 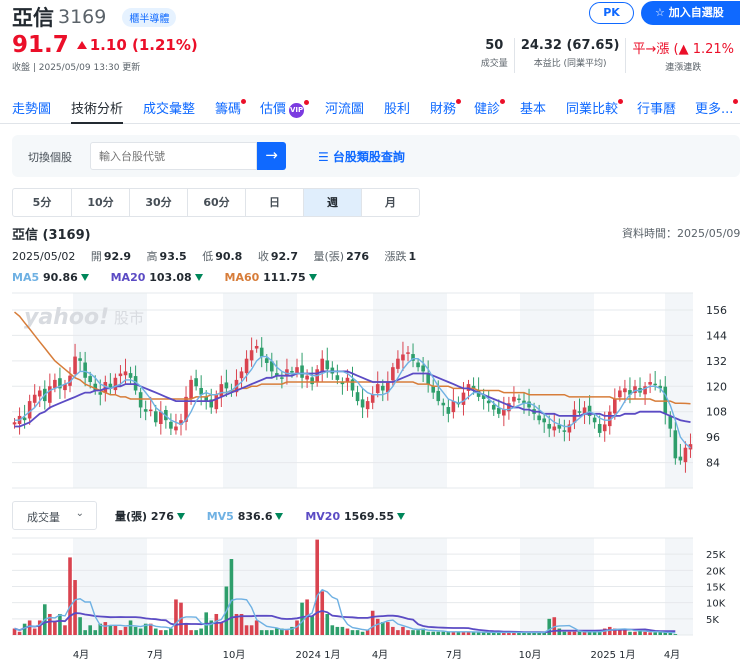 I want to click on stat-label: 成交量, so click(x=494, y=64).